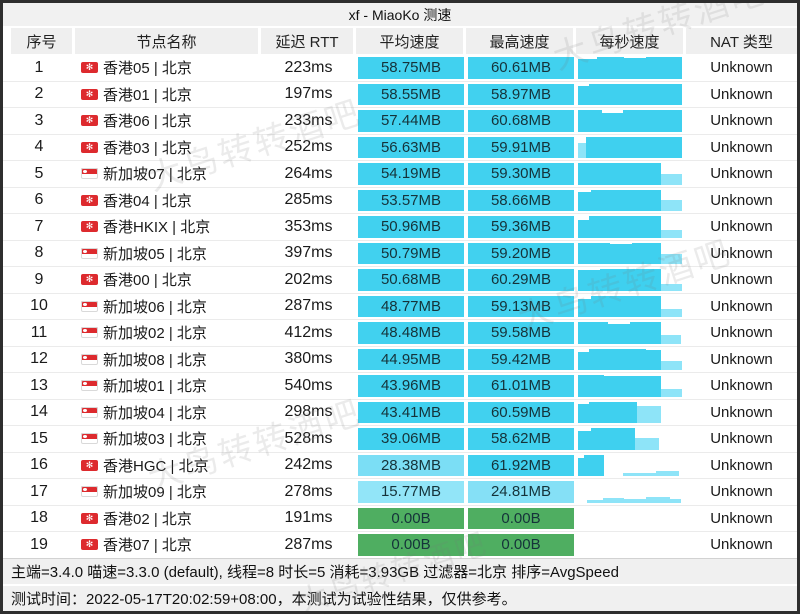 Image resolution: width=800 pixels, height=614 pixels. I want to click on header-index: 序号, so click(39, 41).